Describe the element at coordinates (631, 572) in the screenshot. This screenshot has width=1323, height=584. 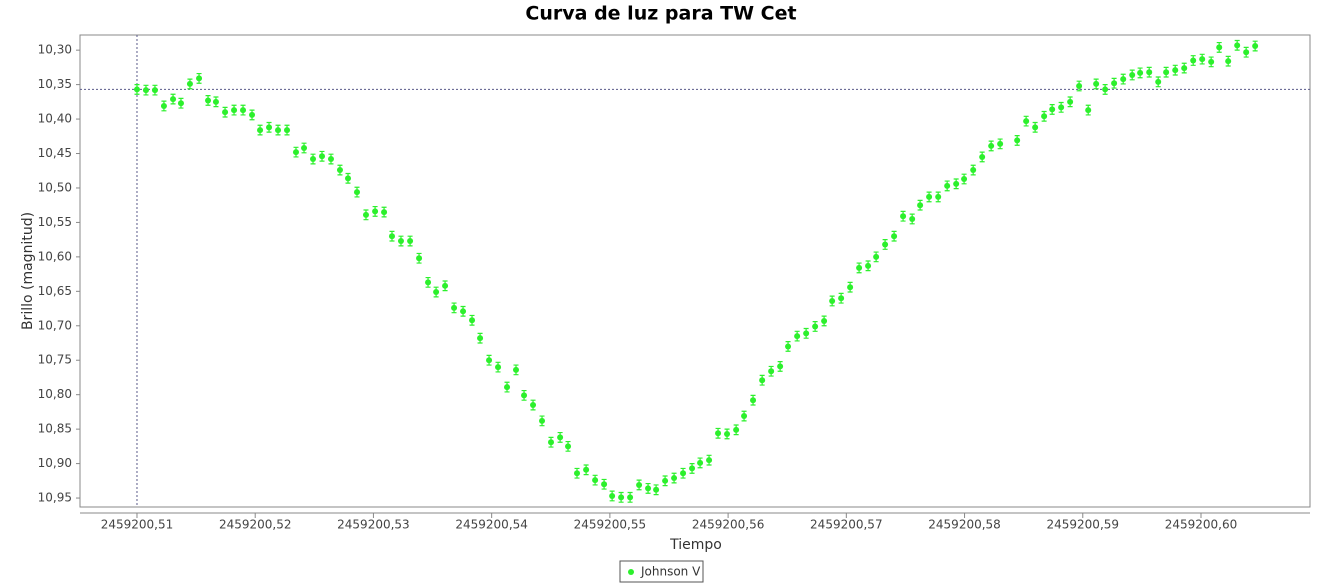
I see `legend-marker` at that location.